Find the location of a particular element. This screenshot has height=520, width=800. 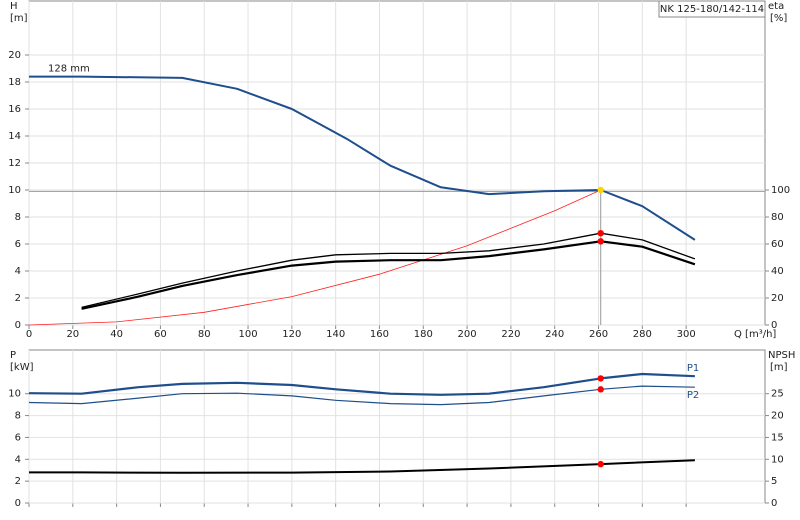

x-tick-label: 220 is located at coordinates (510, 334).